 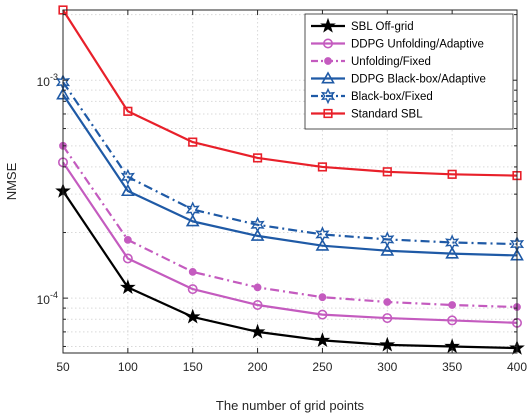 What do you see at coordinates (128, 367) in the screenshot?
I see `x-tick-label: 100` at bounding box center [128, 367].